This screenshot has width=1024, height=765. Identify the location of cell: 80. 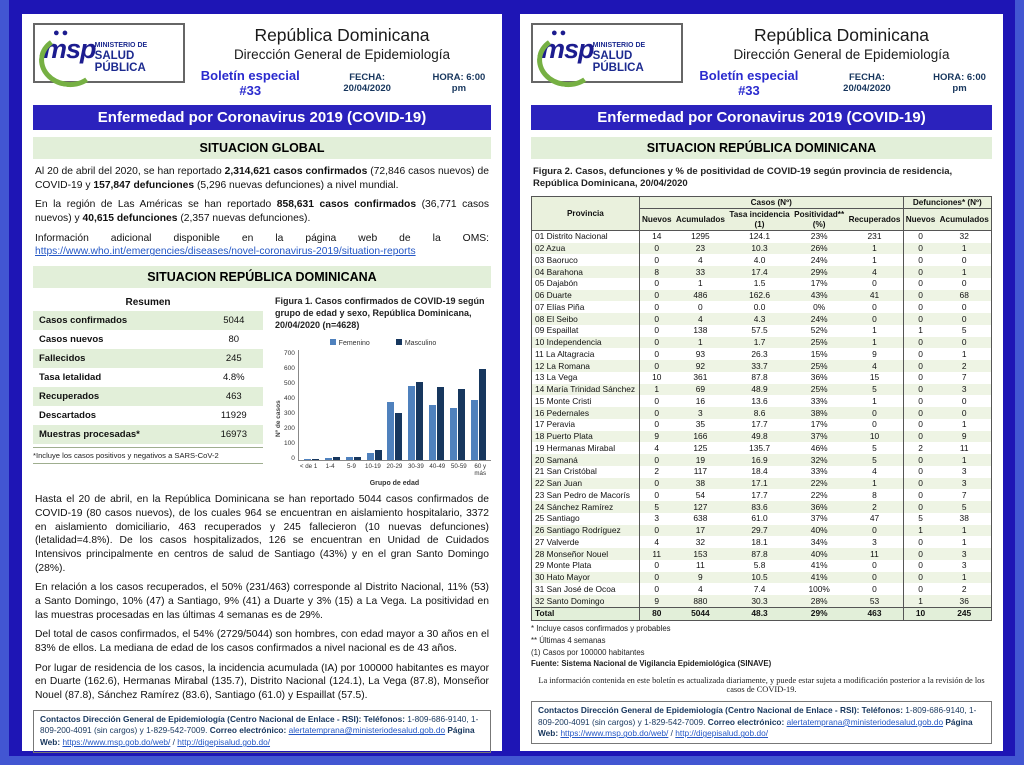
(234, 340).